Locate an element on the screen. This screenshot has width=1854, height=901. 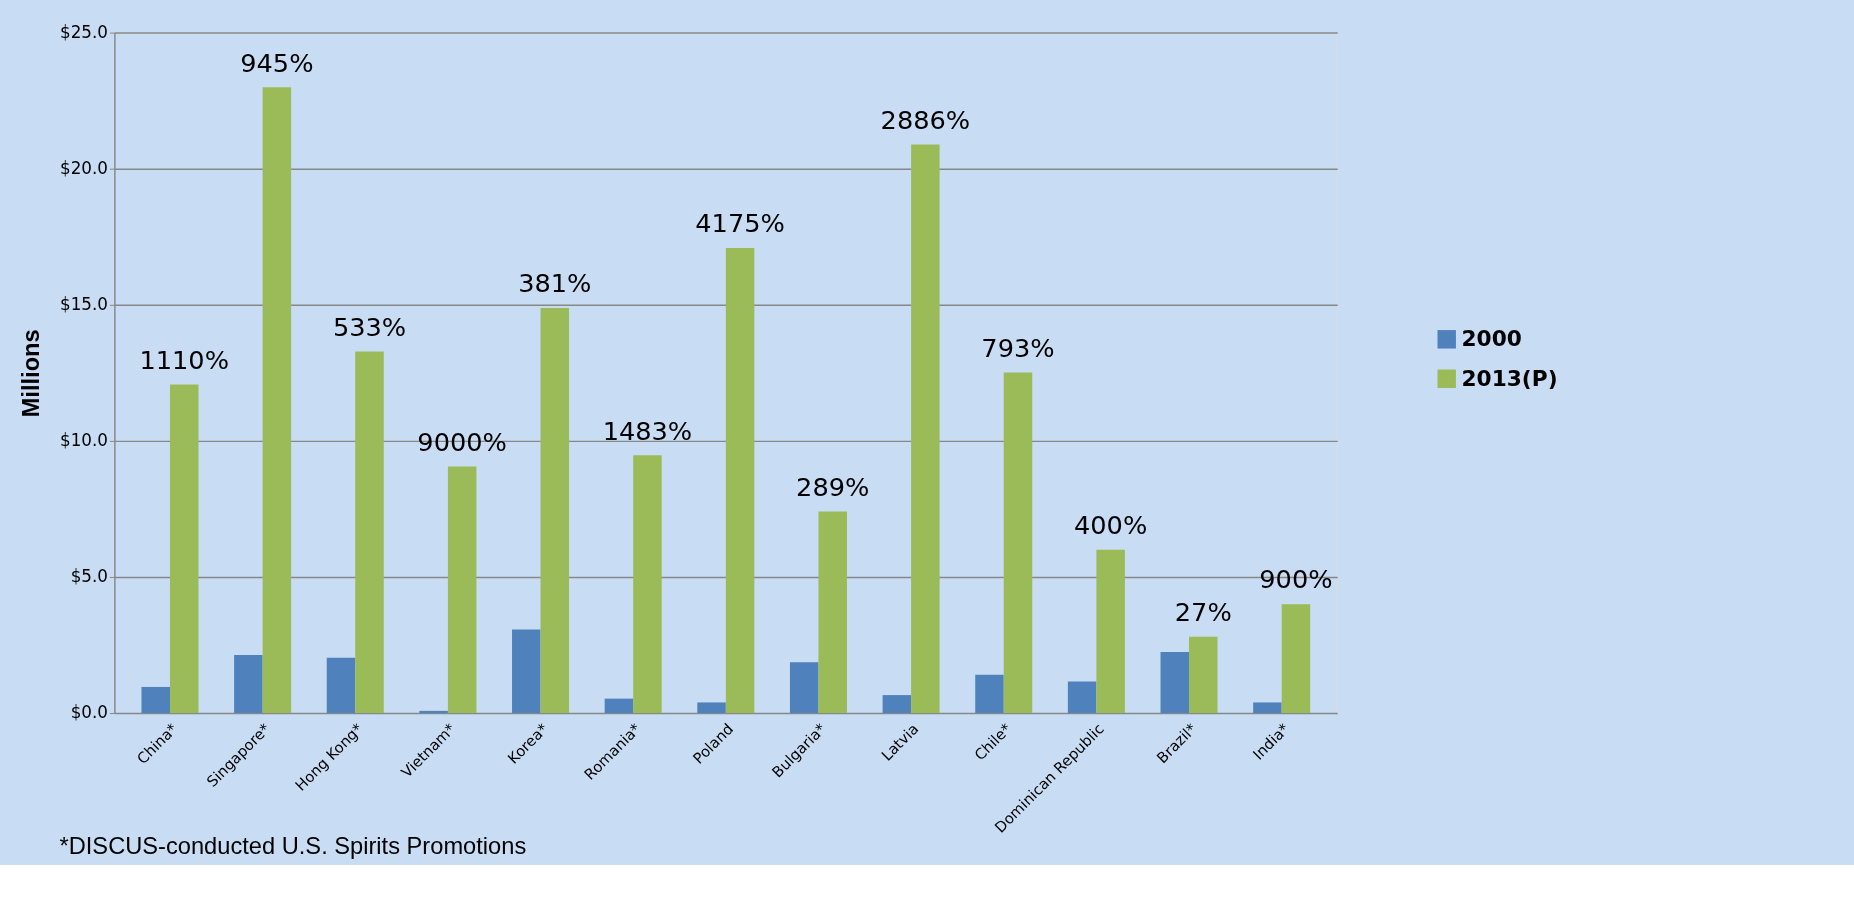
annotation: 400% is located at coordinates (1111, 524).